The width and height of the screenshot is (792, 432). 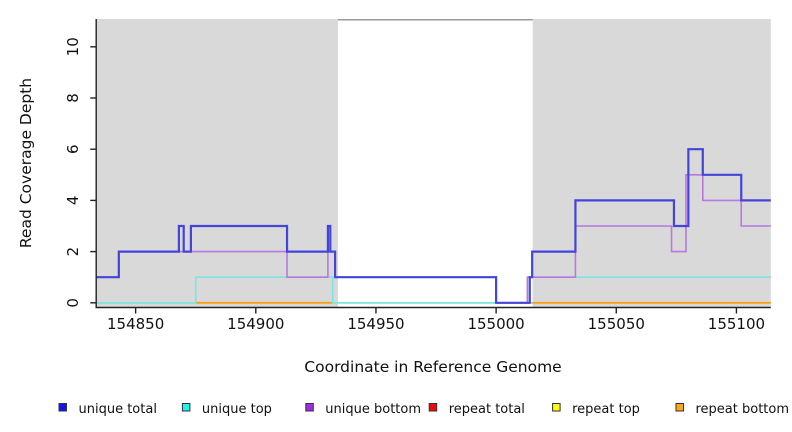 What do you see at coordinates (73, 46) in the screenshot?
I see `y-tick-label: 10` at bounding box center [73, 46].